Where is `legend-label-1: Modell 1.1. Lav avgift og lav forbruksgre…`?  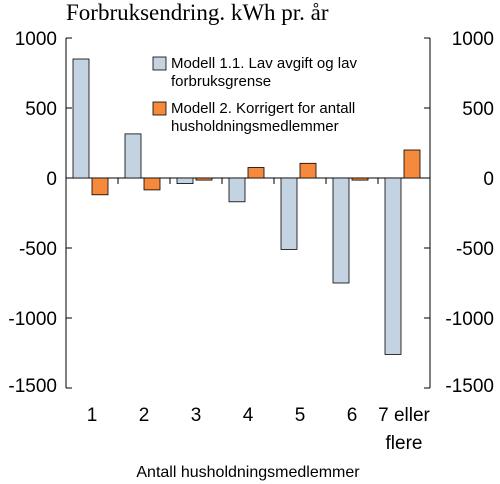 legend-label-1: Modell 1.1. Lav avgift og lav forbruksgre… is located at coordinates (264, 72).